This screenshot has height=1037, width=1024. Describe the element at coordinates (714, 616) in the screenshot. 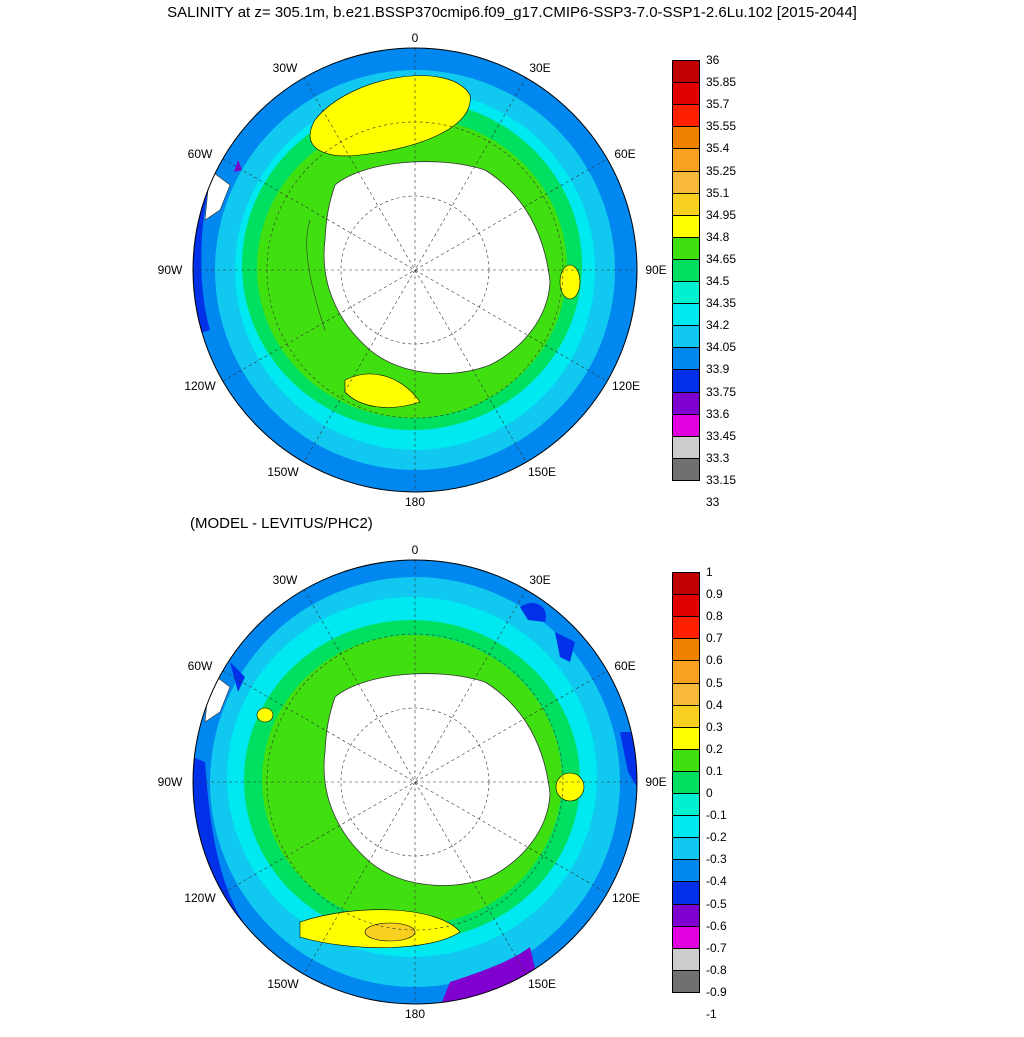

I see `colorbar-tick-label: 0.8` at that location.